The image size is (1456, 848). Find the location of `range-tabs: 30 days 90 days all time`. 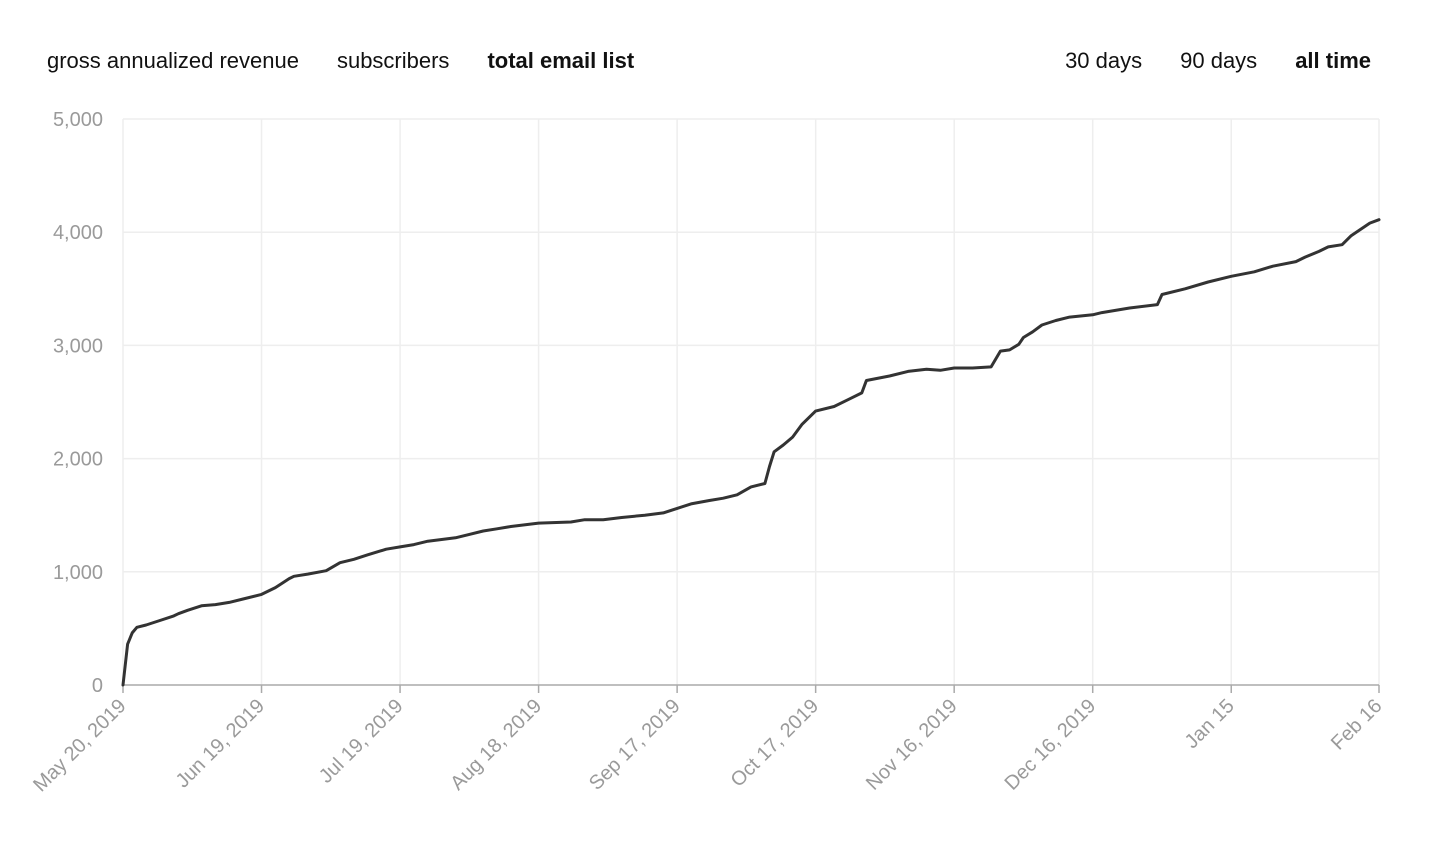

range-tabs: 30 days 90 days all time is located at coordinates (1218, 61).